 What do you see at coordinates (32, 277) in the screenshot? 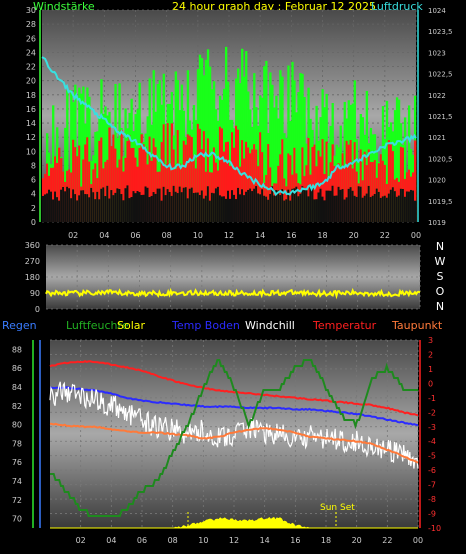
I see `direction-y-axis: 0 90 180 270 360` at bounding box center [32, 277].